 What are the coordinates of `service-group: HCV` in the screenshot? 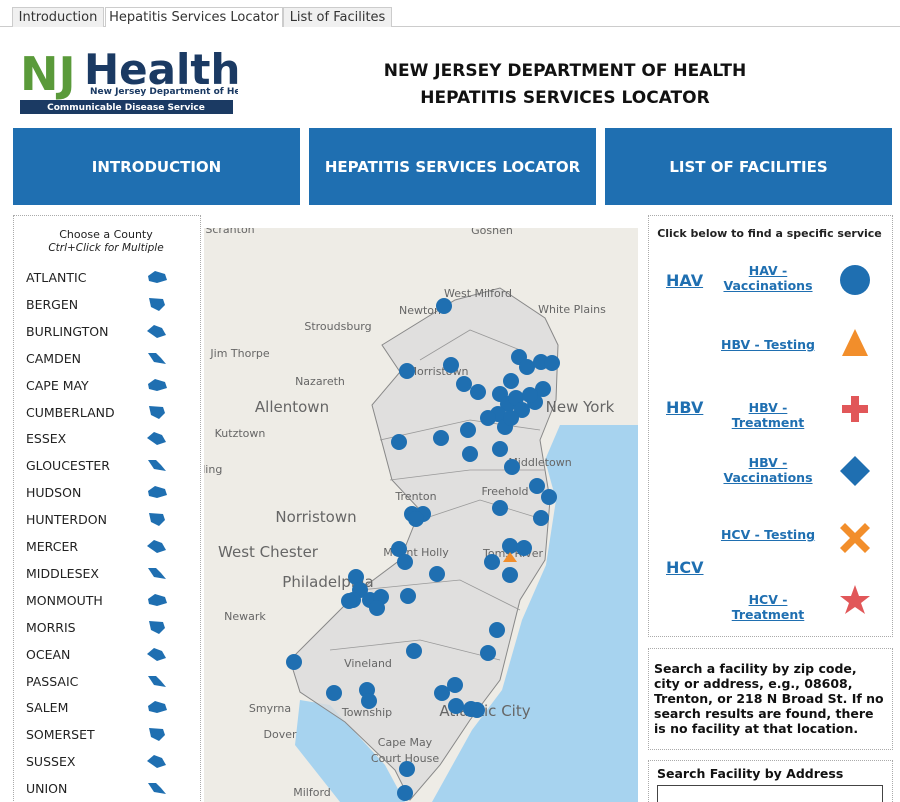 It's located at (685, 567).